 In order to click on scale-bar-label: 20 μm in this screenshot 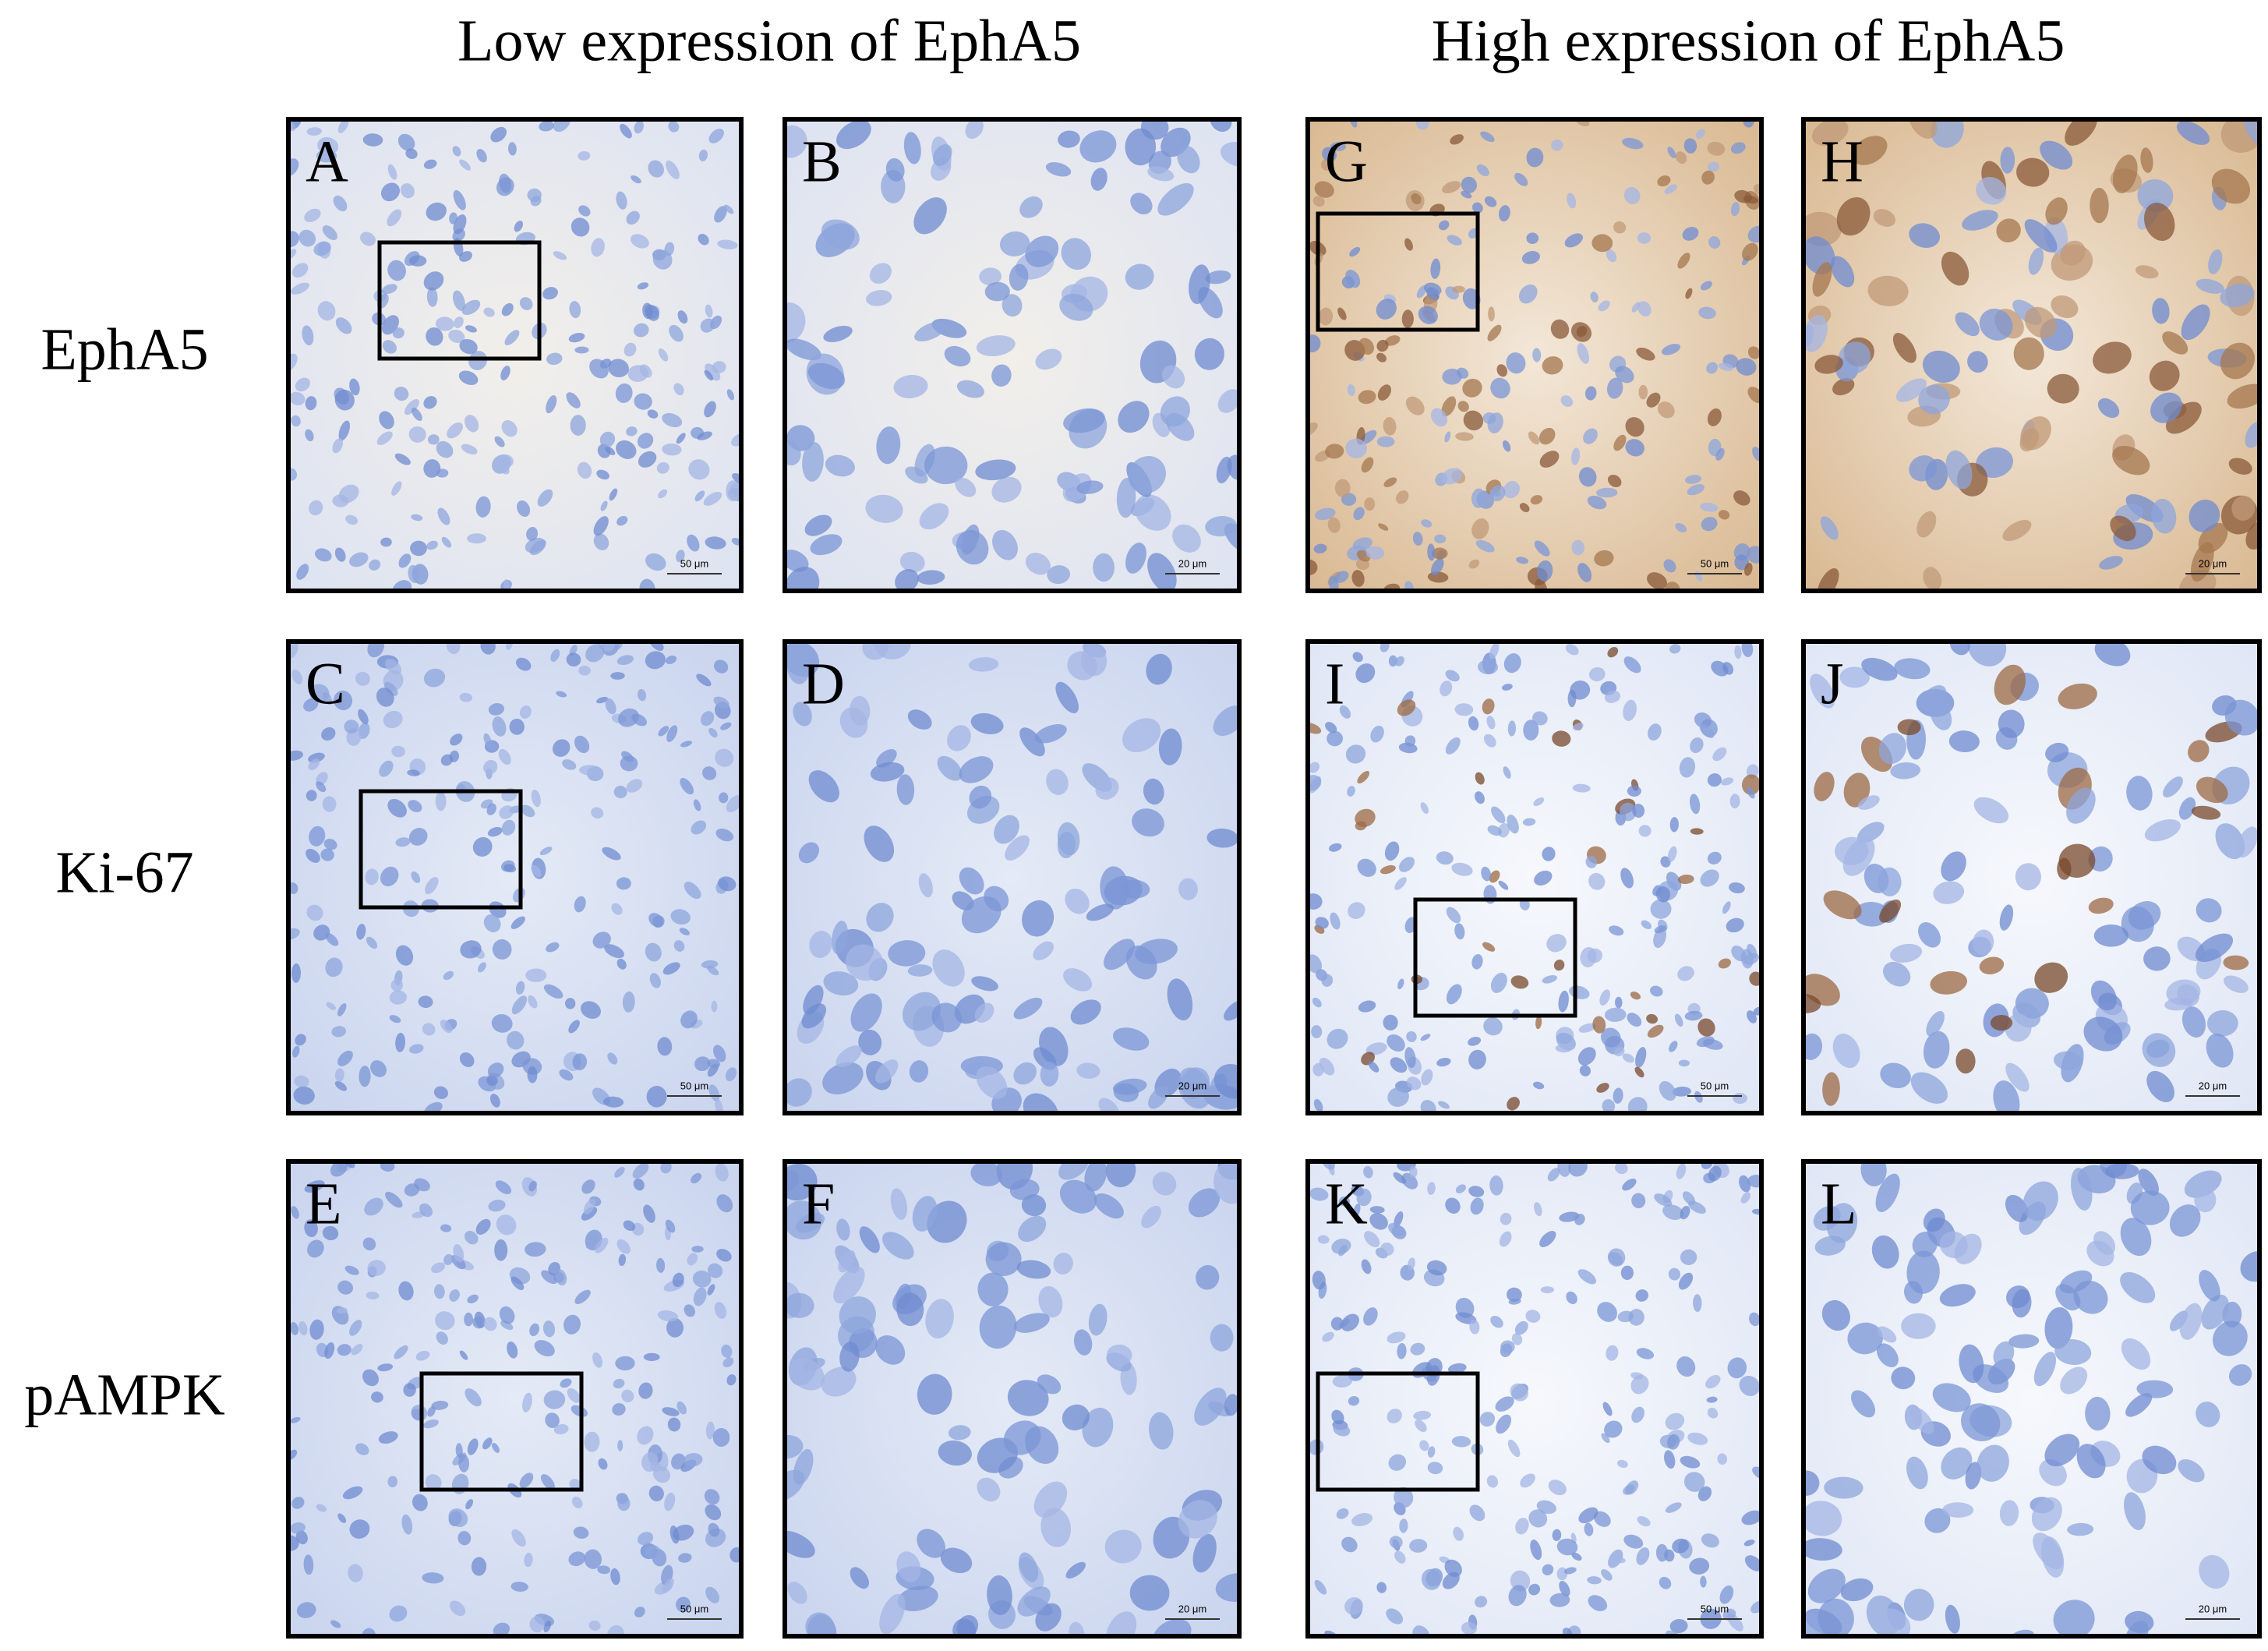, I will do `click(2213, 1085)`.